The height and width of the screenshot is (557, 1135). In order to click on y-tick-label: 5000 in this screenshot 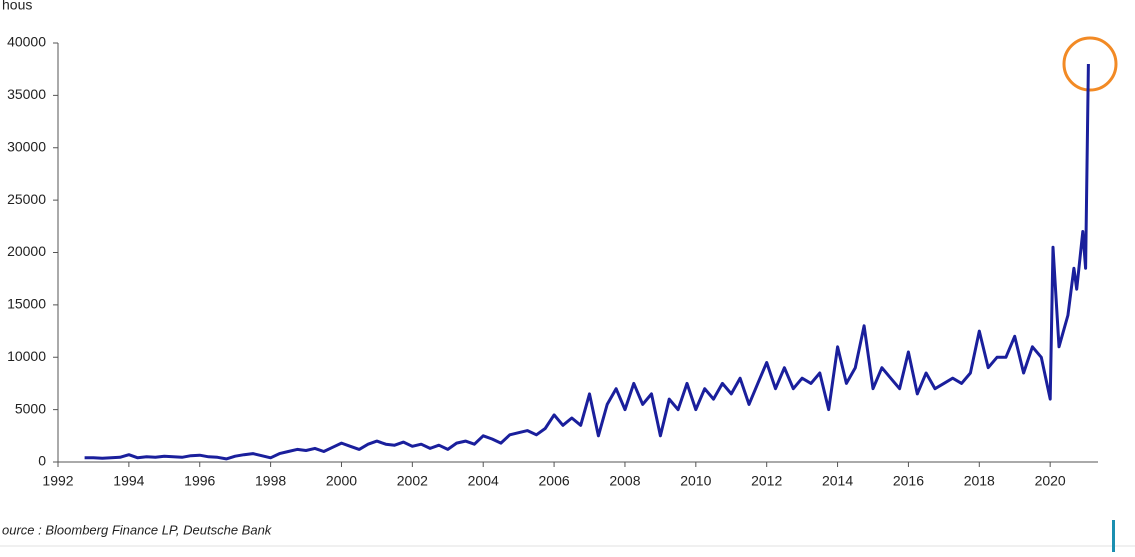, I will do `click(30, 408)`.